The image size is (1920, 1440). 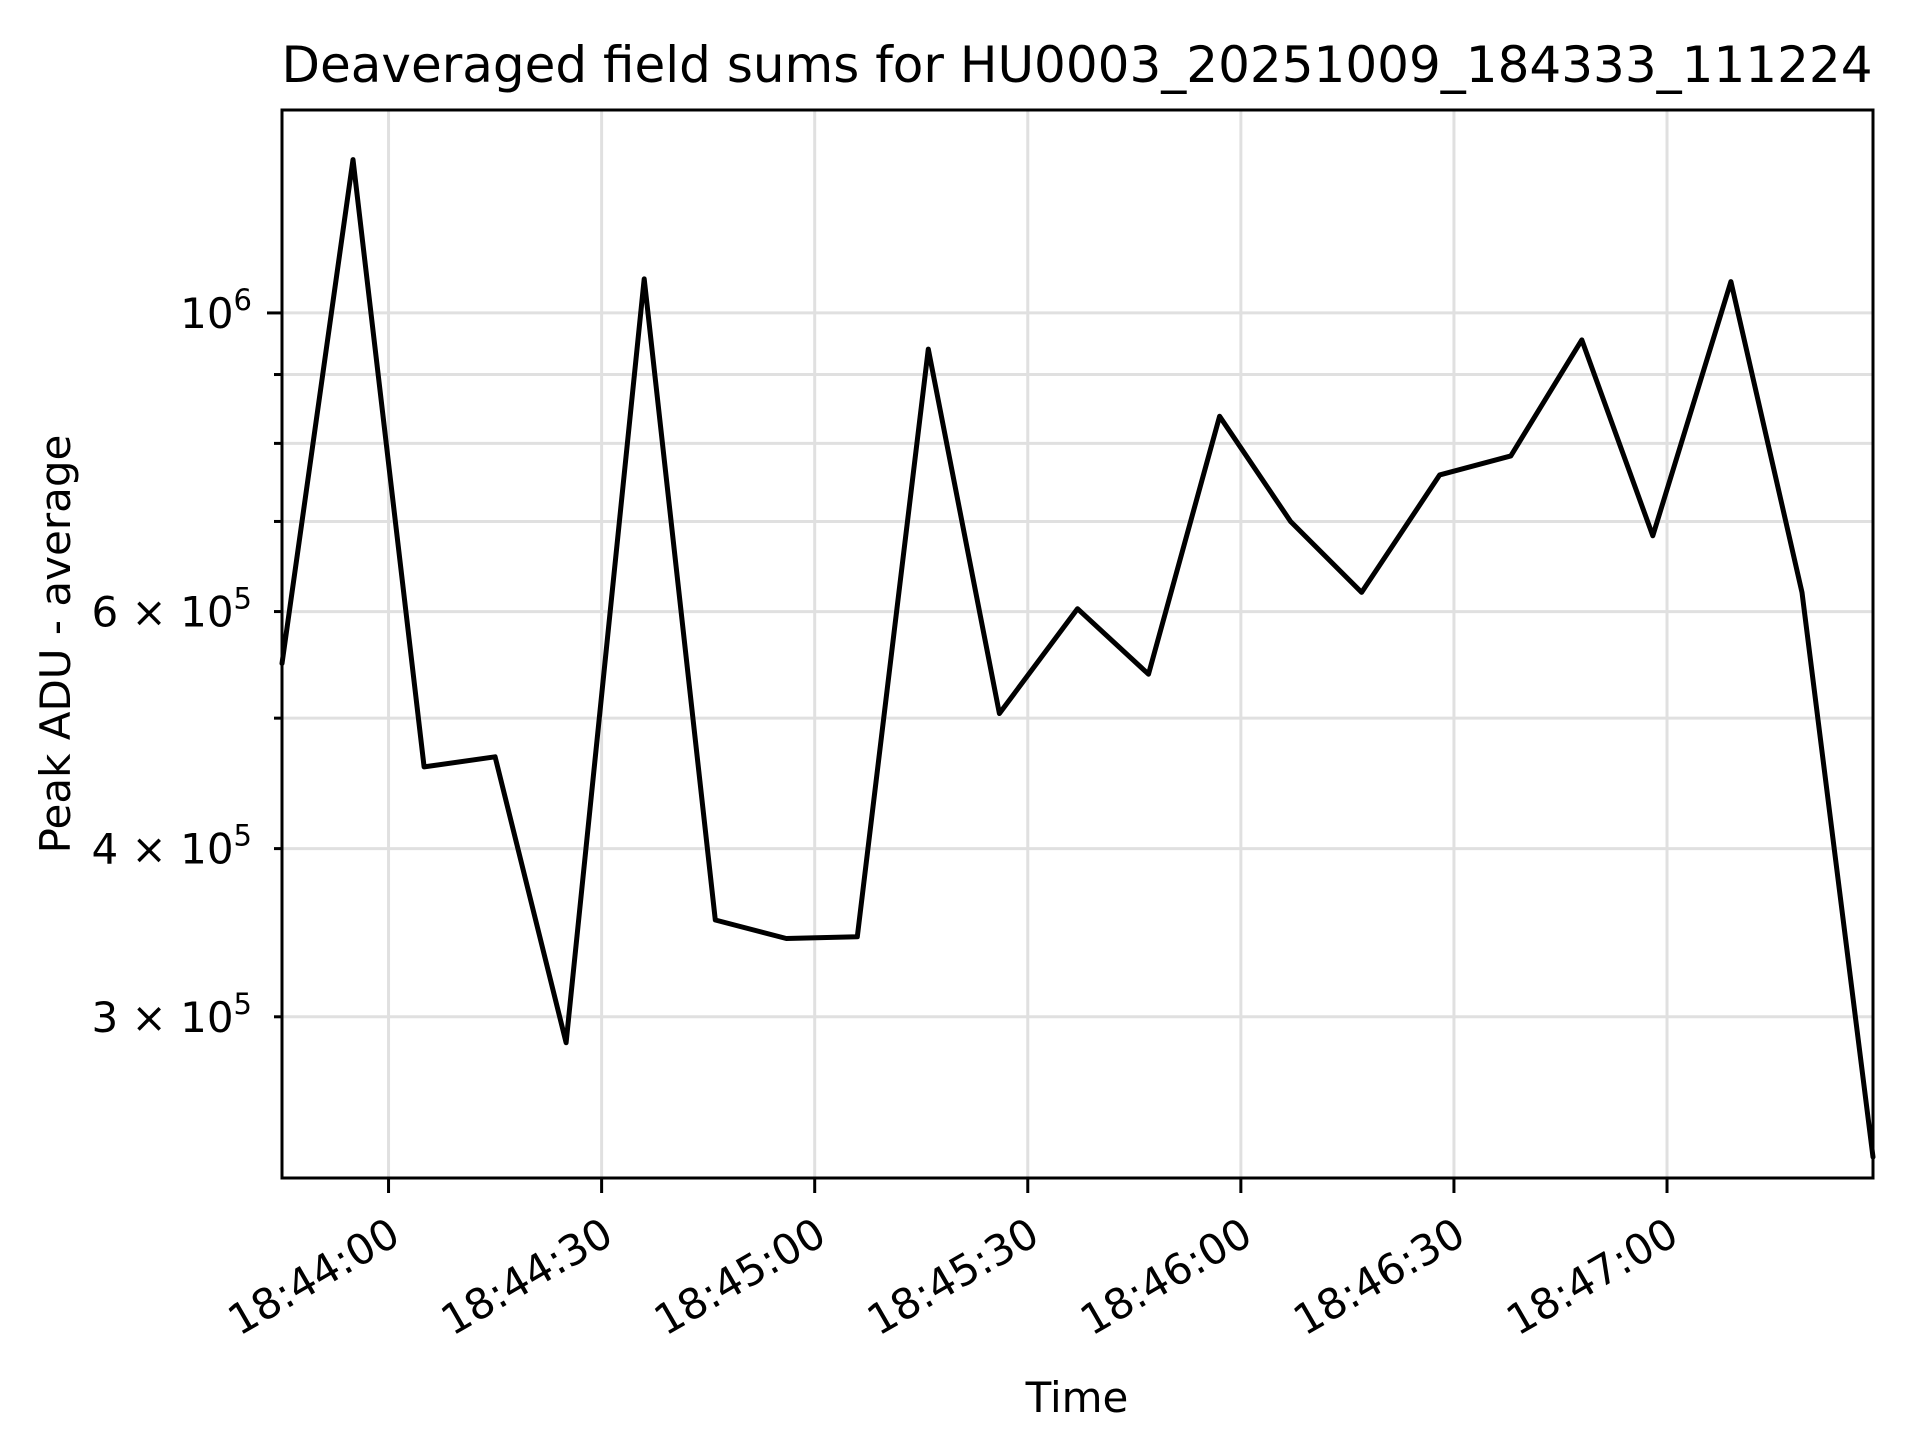 What do you see at coordinates (171, 609) in the screenshot?
I see `y-tick-label: 6 × 105` at bounding box center [171, 609].